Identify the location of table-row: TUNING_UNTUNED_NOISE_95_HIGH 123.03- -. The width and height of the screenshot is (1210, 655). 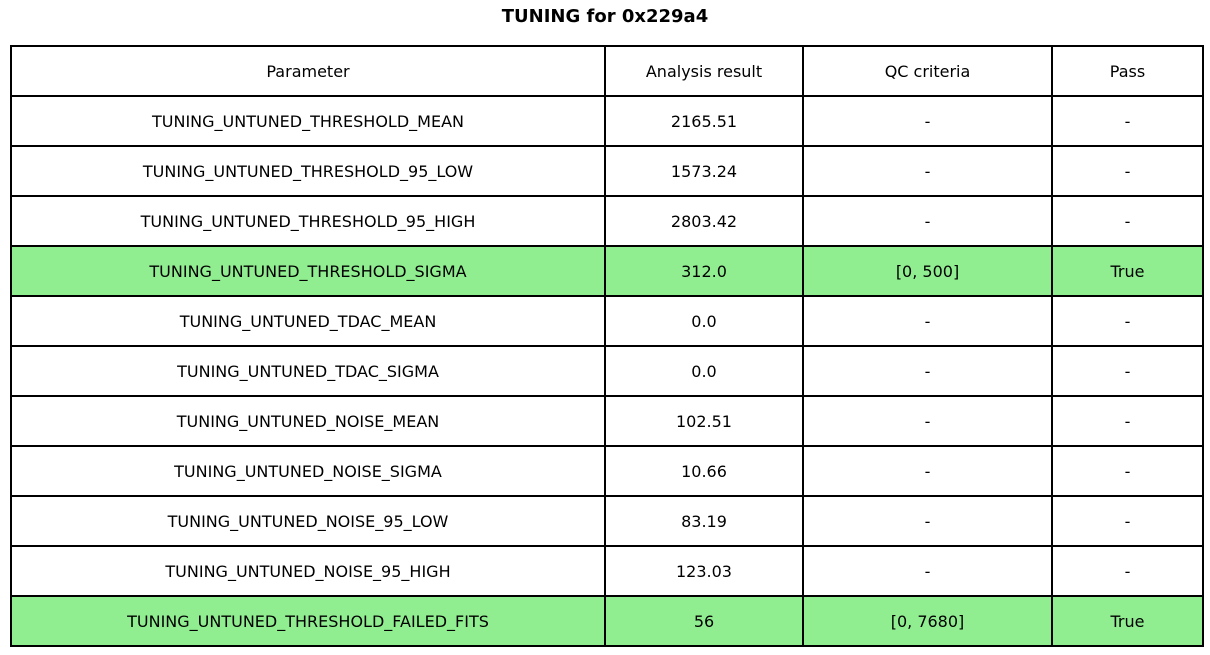
(607, 571).